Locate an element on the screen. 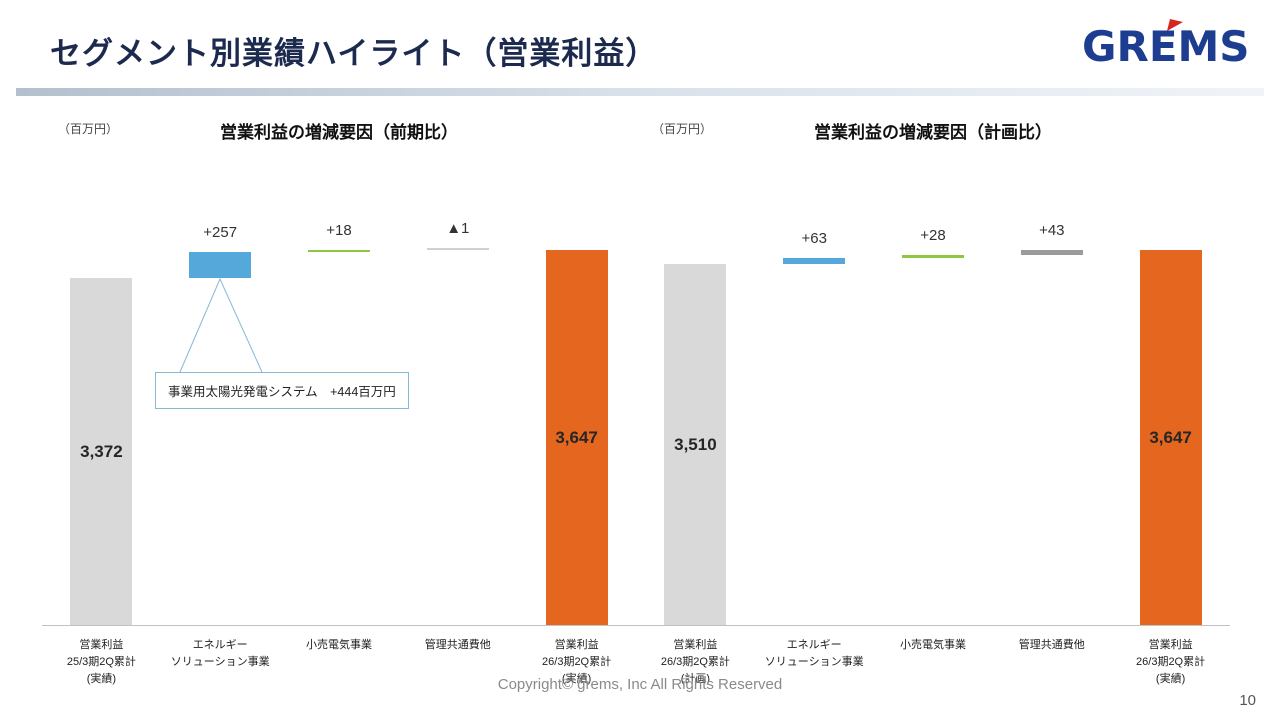 The height and width of the screenshot is (720, 1280). page-number: 10 is located at coordinates (1247, 700).